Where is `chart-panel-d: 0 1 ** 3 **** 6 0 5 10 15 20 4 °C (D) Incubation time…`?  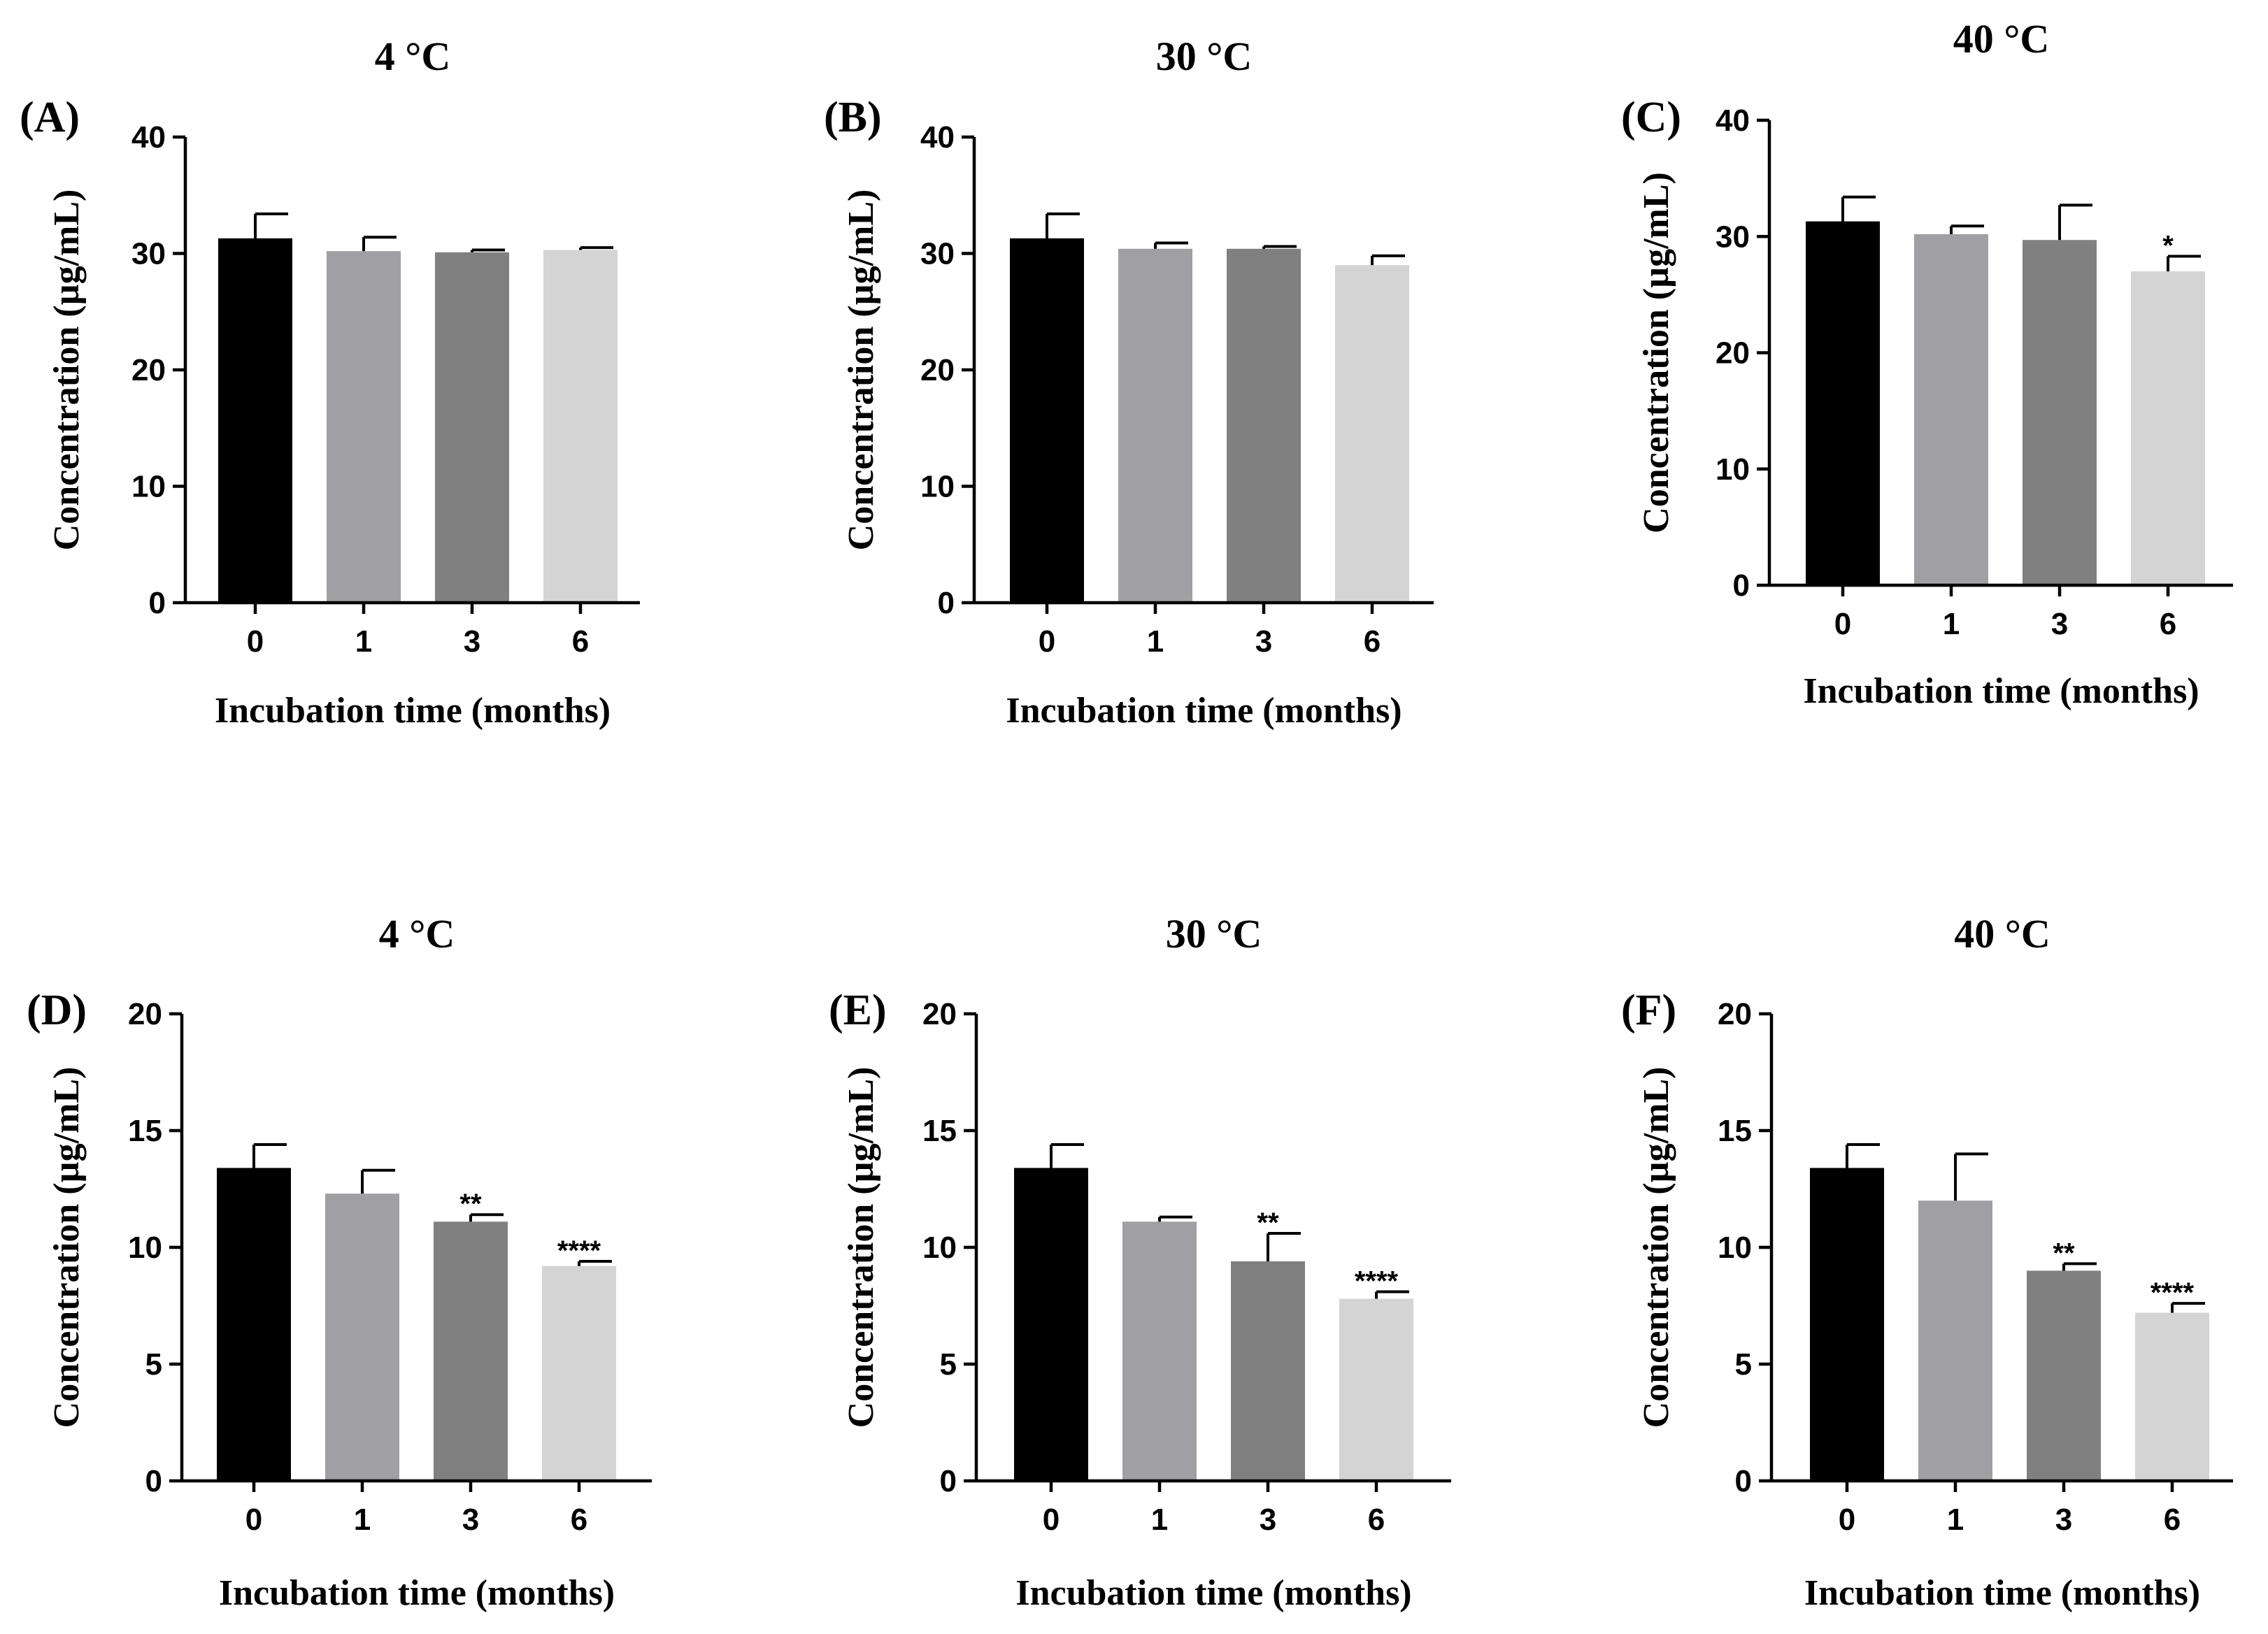 chart-panel-d: 0 1 ** 3 **** 6 0 5 10 15 20 4 °C (D) Incubation time… is located at coordinates (339, 1262).